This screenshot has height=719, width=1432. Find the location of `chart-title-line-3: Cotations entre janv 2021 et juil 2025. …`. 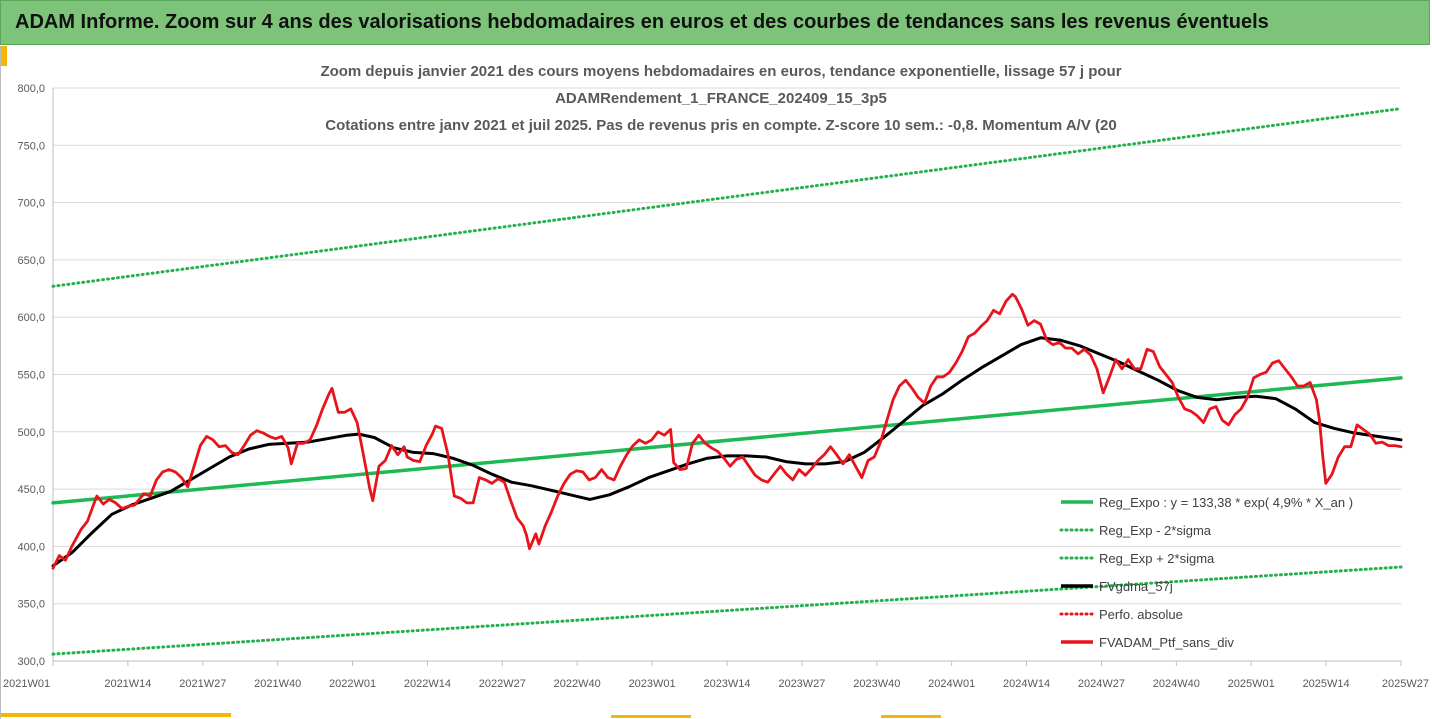

chart-title-line-3: Cotations entre janv 2021 et juil 2025. … is located at coordinates (720, 125).